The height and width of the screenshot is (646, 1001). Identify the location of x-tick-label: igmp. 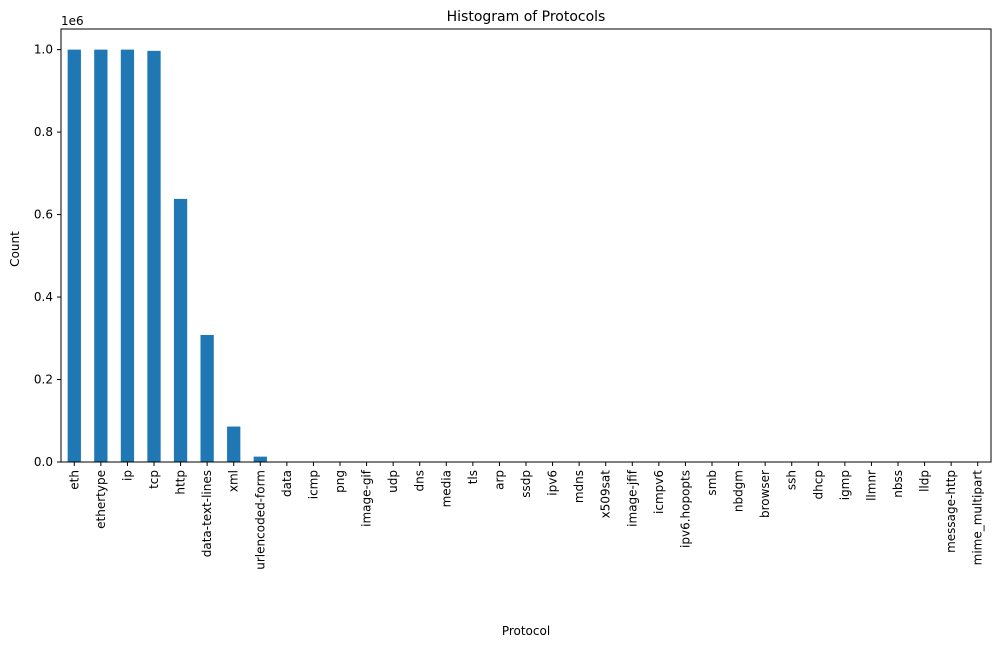
(845, 485).